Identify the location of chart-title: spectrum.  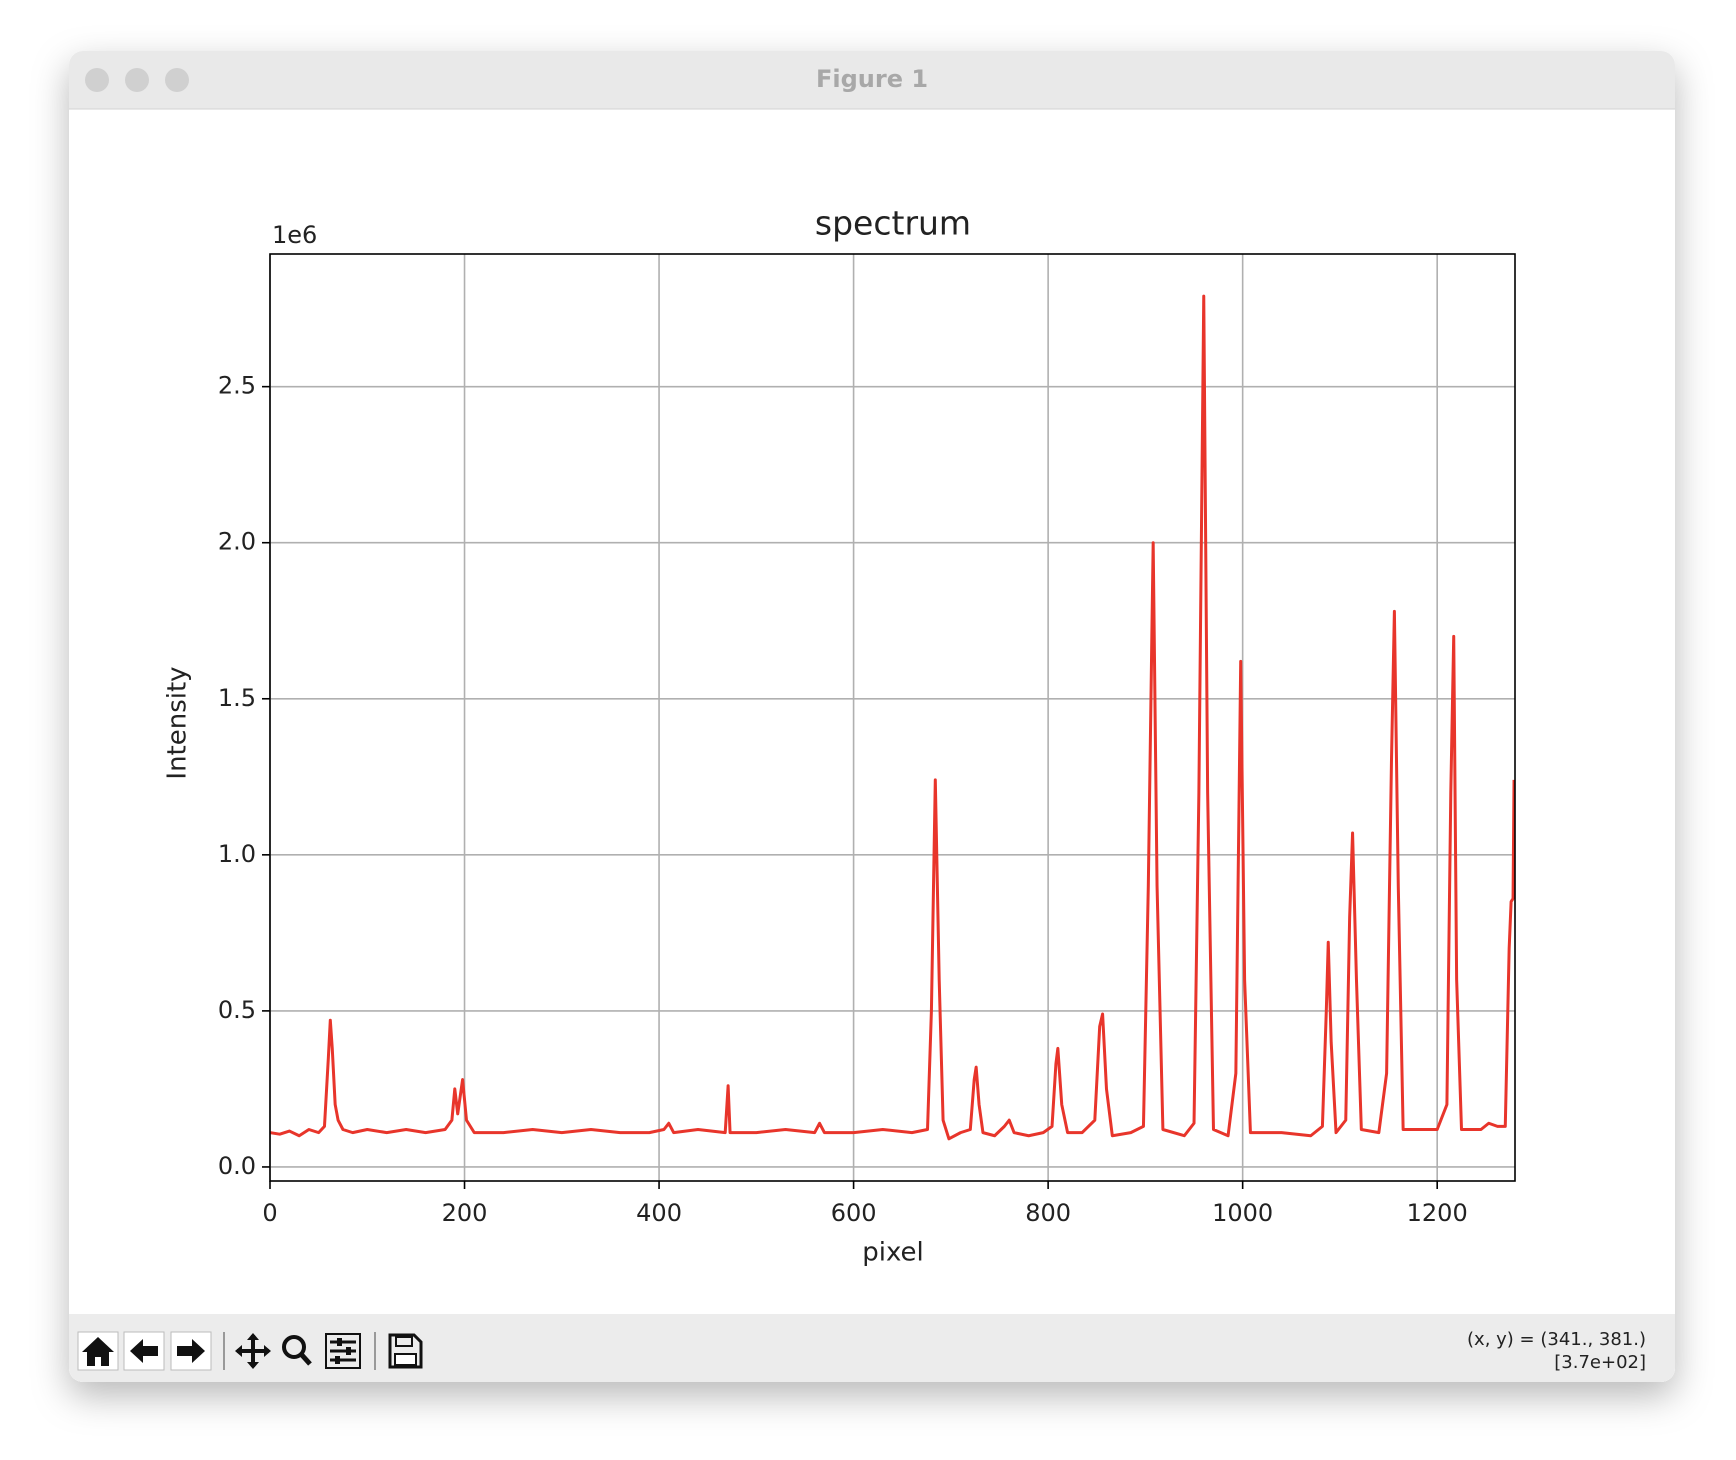
(893, 223).